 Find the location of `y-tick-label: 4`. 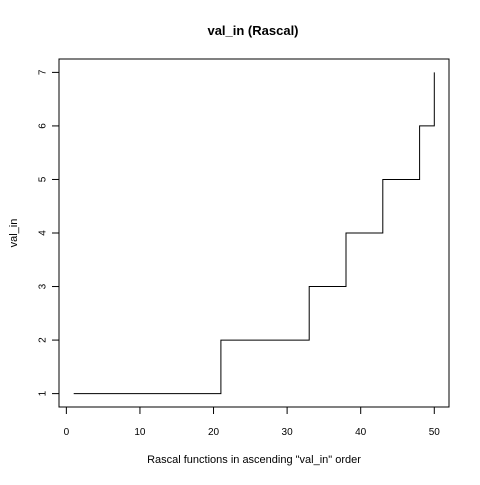

y-tick-label: 4 is located at coordinates (43, 233).